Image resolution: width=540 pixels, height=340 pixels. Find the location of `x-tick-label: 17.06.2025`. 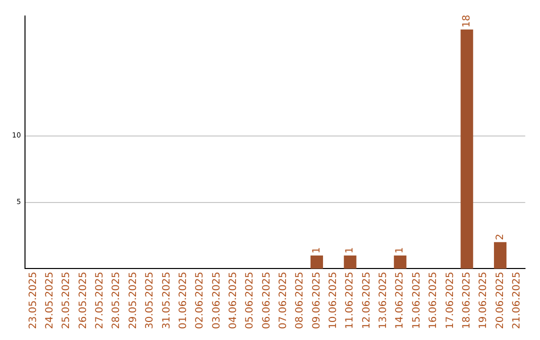

x-tick-label: 17.06.2025 is located at coordinates (450, 301).